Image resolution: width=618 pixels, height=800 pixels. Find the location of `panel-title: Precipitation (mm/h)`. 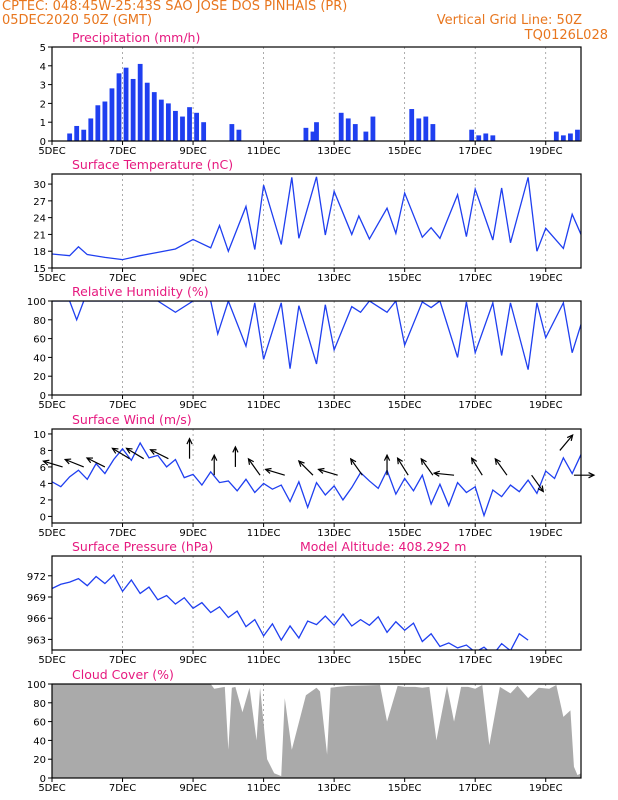

panel-title: Precipitation (mm/h) is located at coordinates (136, 37).